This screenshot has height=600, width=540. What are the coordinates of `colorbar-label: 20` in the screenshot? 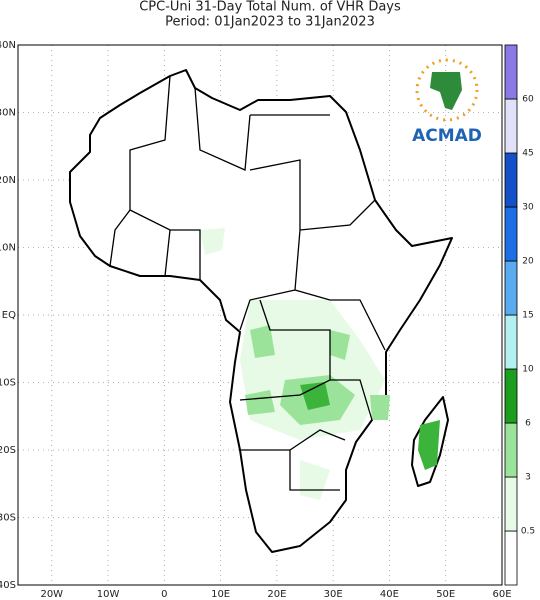 It's located at (528, 262).